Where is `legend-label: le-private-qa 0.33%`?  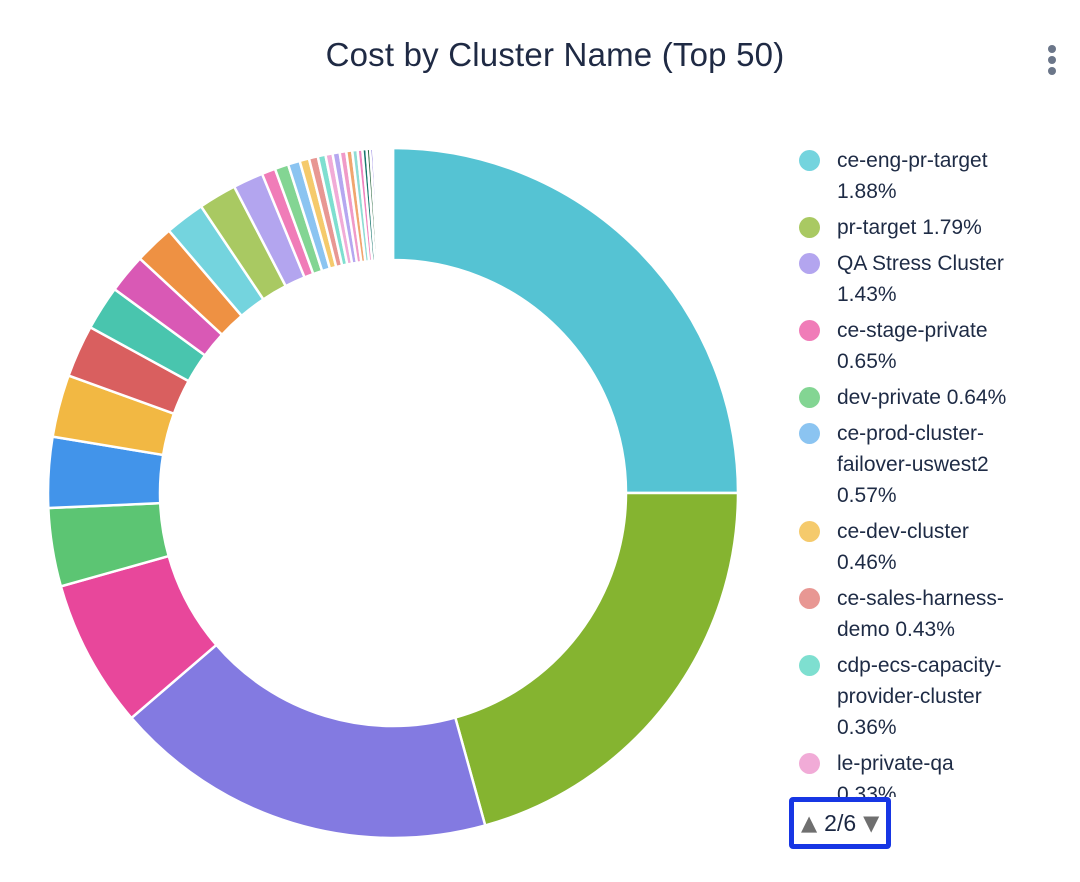 legend-label: le-private-qa 0.33% is located at coordinates (895, 774).